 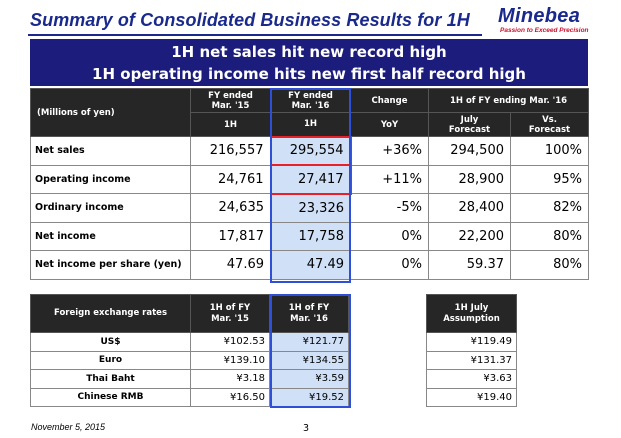 What do you see at coordinates (110, 379) in the screenshot?
I see `fx-currency: Thai Baht` at bounding box center [110, 379].